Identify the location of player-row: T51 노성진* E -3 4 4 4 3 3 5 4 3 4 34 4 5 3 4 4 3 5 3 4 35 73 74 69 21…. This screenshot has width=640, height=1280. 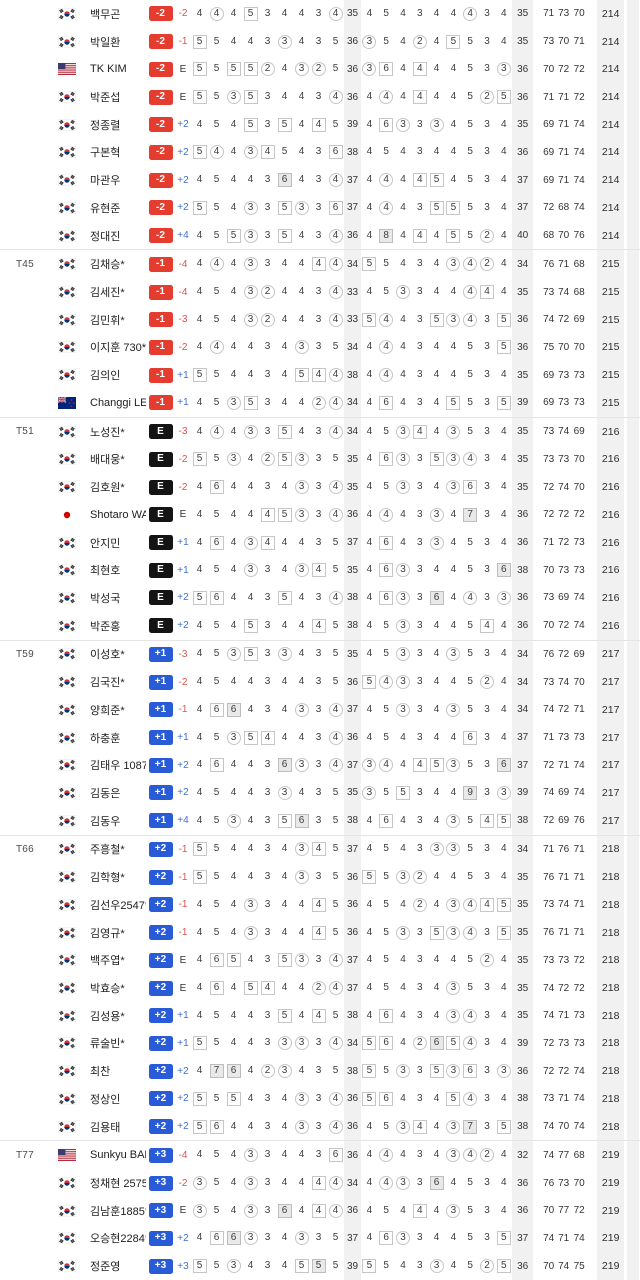
(320, 431).